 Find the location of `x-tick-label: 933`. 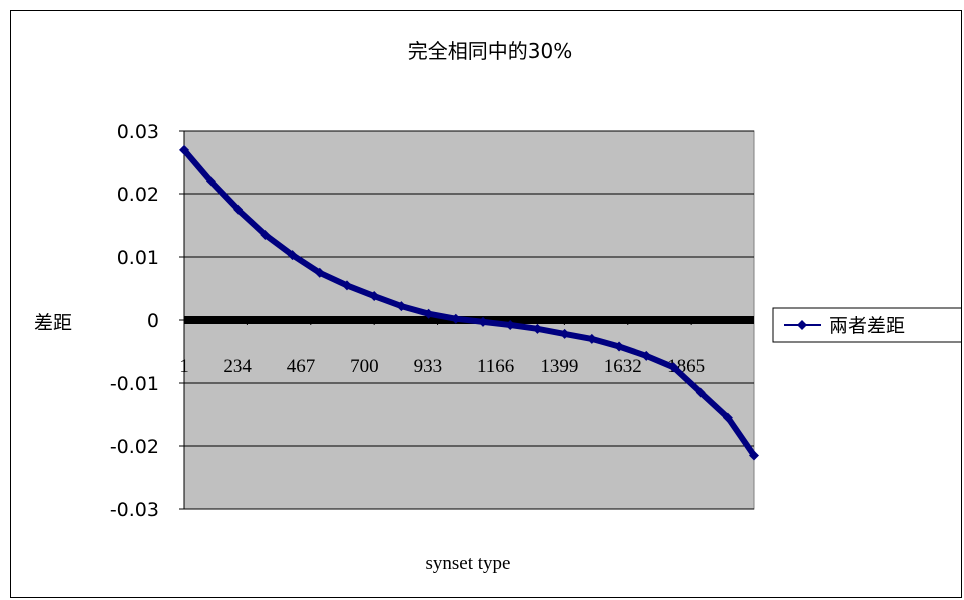

x-tick-label: 933 is located at coordinates (428, 366).